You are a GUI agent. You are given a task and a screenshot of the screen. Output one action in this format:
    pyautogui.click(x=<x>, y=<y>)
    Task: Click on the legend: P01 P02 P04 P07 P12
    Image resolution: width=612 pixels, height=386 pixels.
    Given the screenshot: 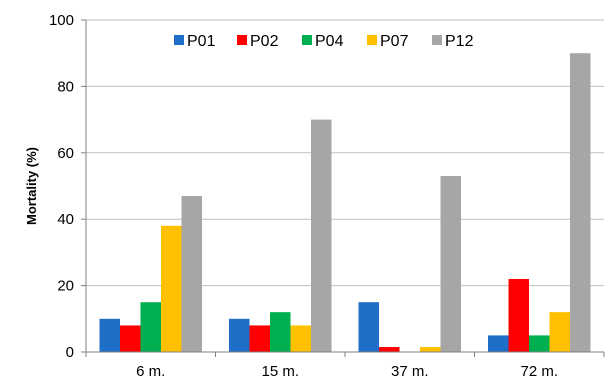 What is the action you would take?
    pyautogui.click(x=324, y=41)
    